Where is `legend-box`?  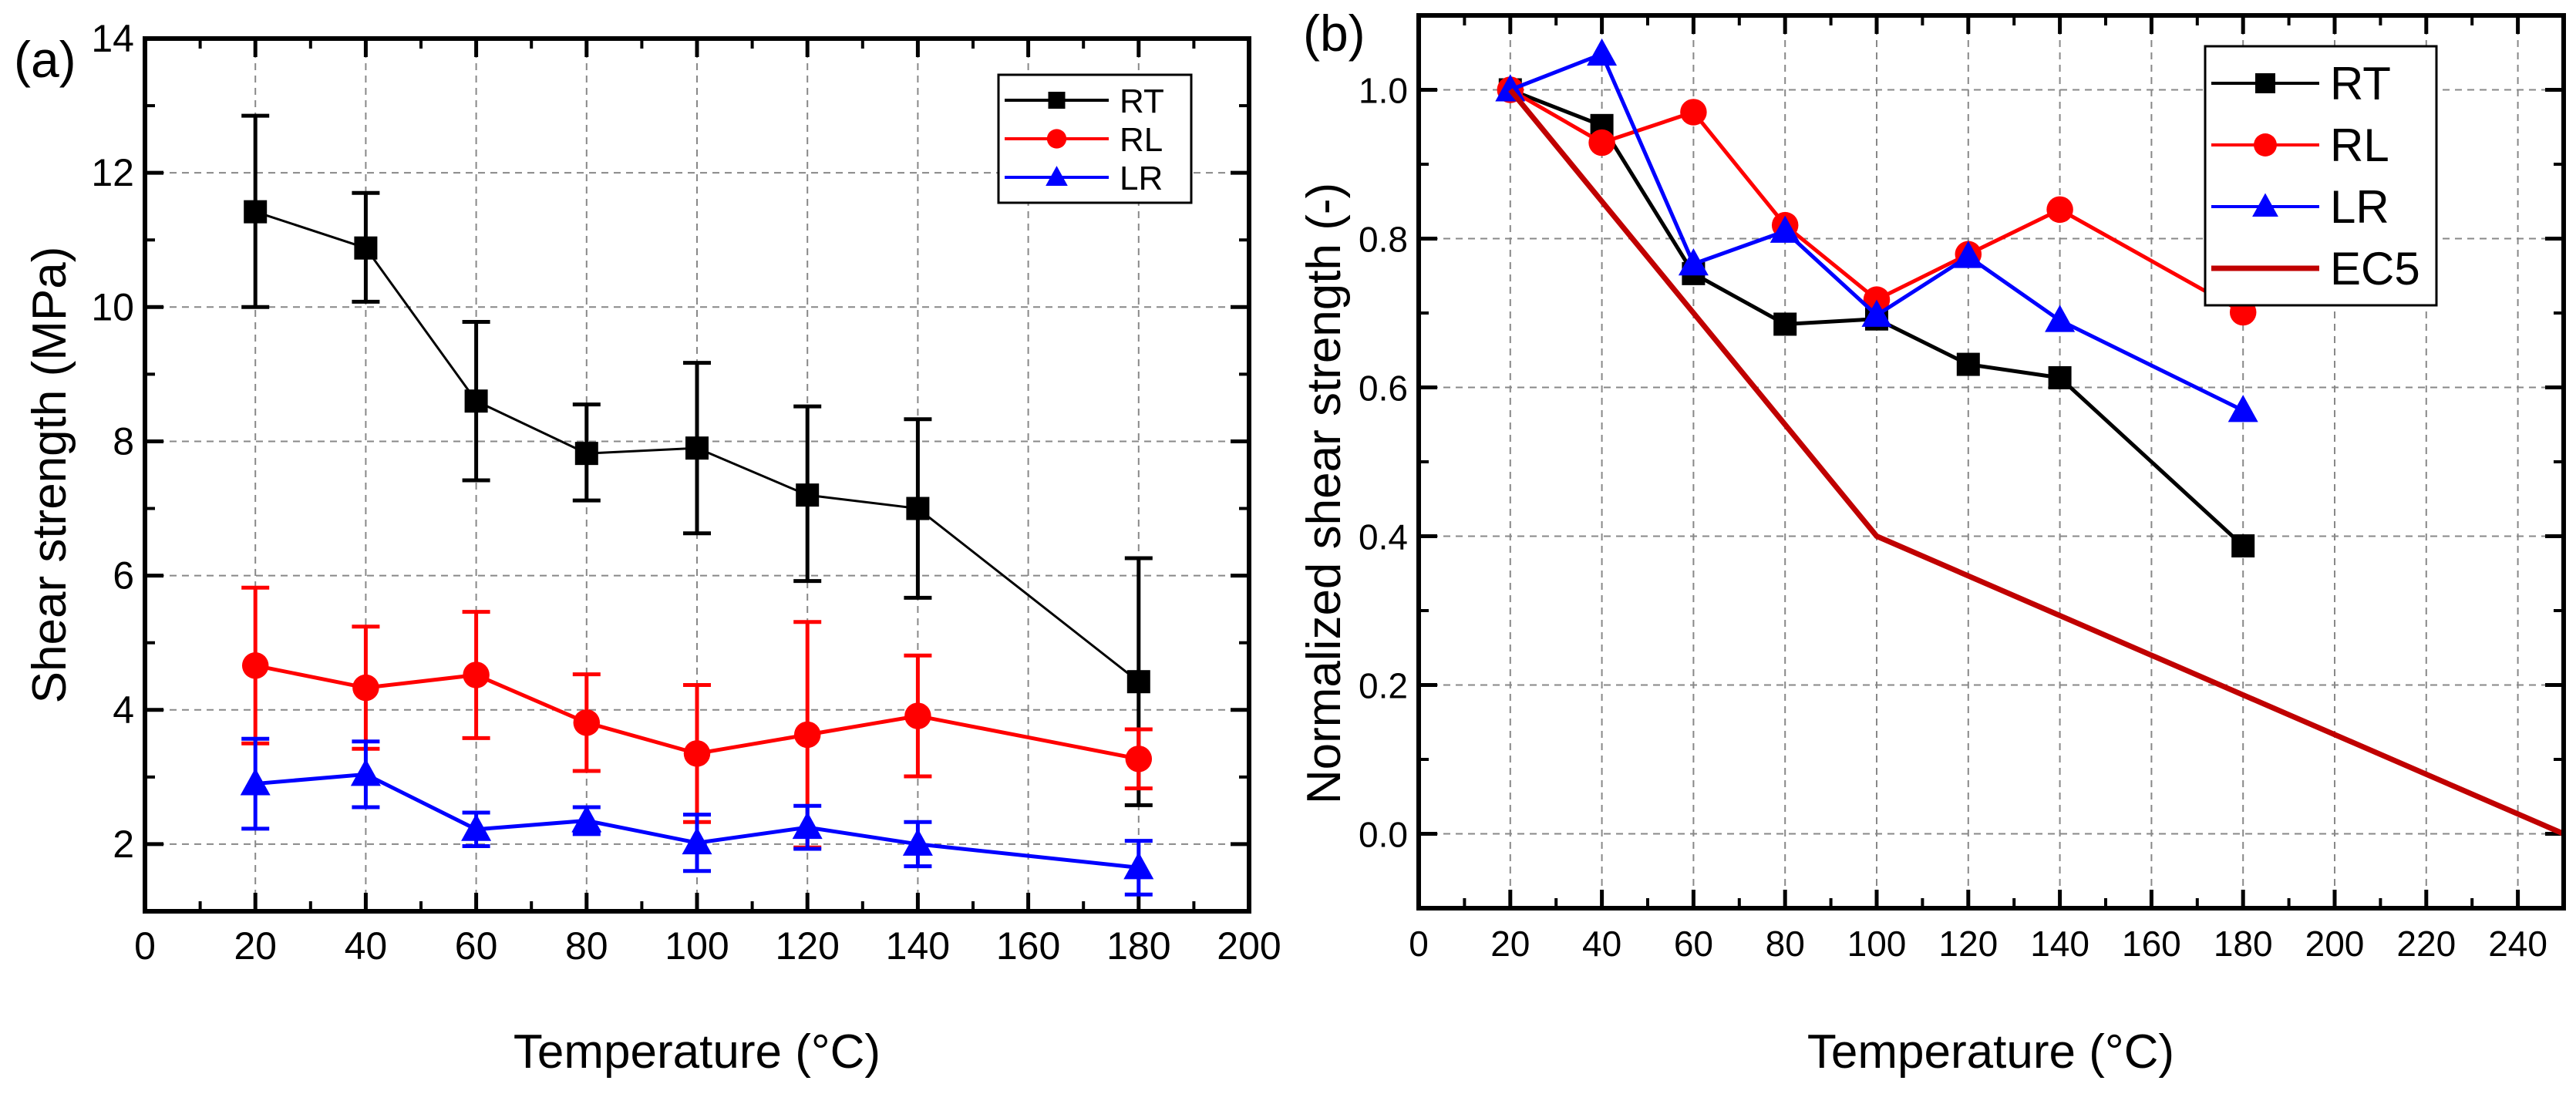
legend-box is located at coordinates (2321, 176).